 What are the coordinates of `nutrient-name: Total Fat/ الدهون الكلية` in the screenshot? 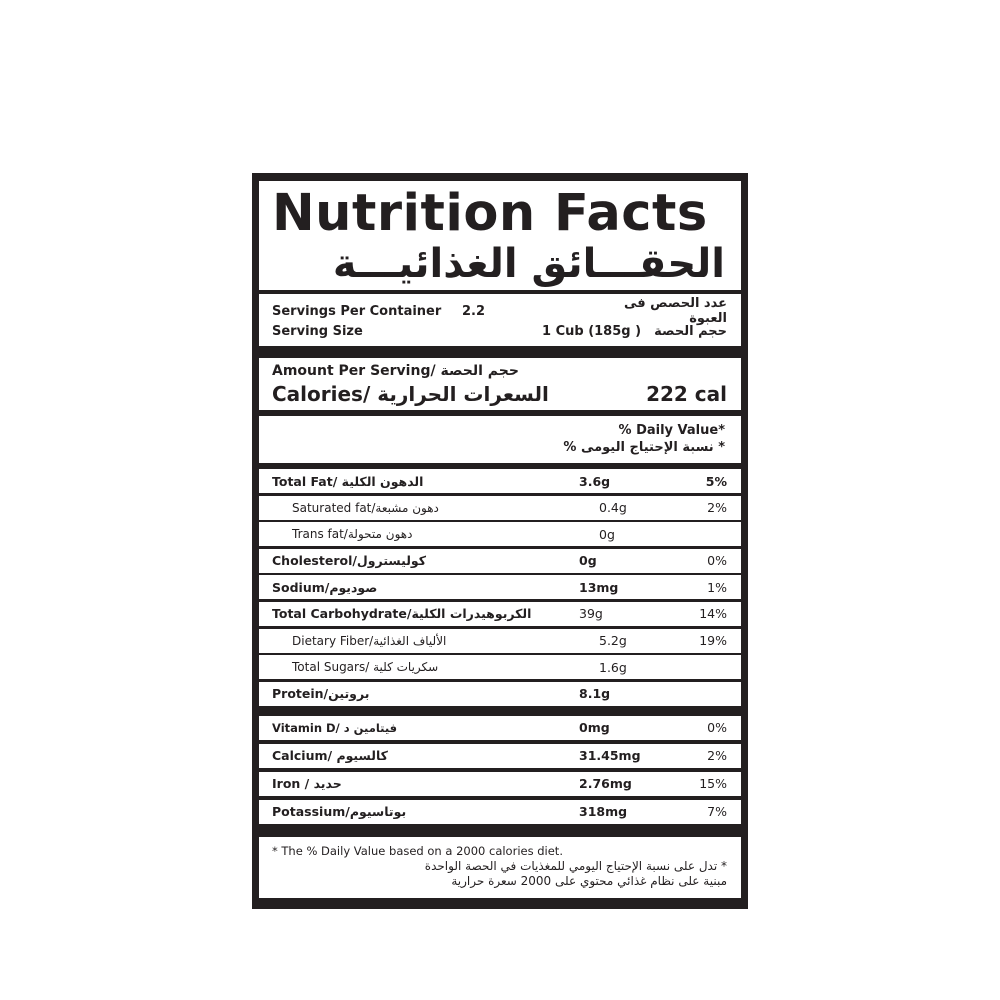 It's located at (348, 481).